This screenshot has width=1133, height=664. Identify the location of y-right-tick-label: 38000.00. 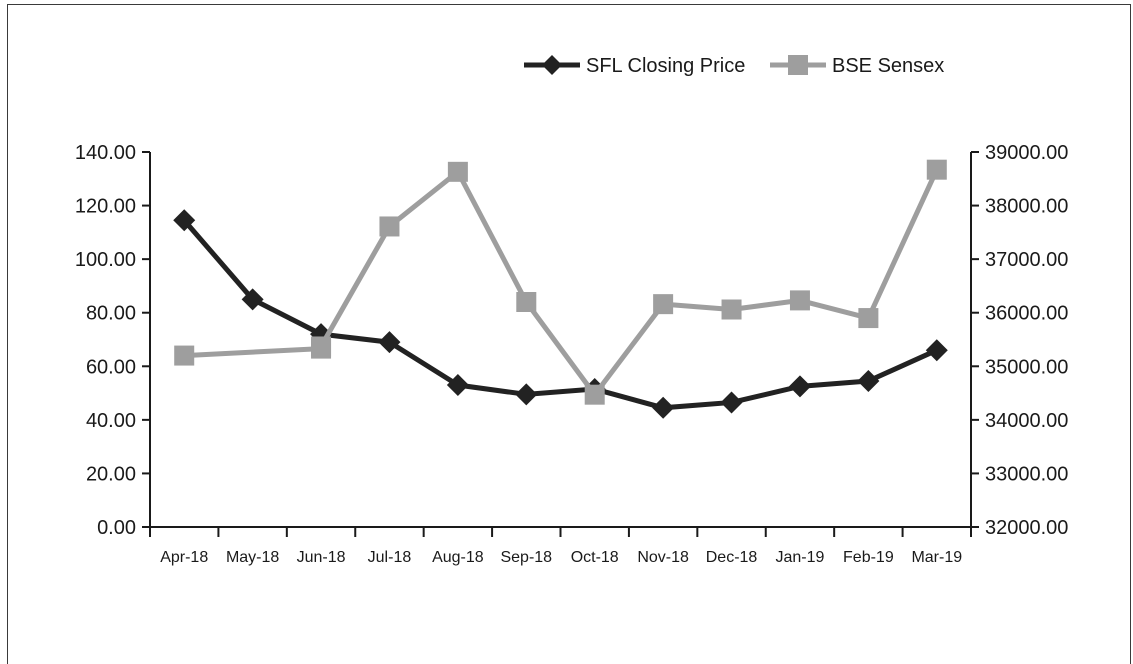
(1026, 207).